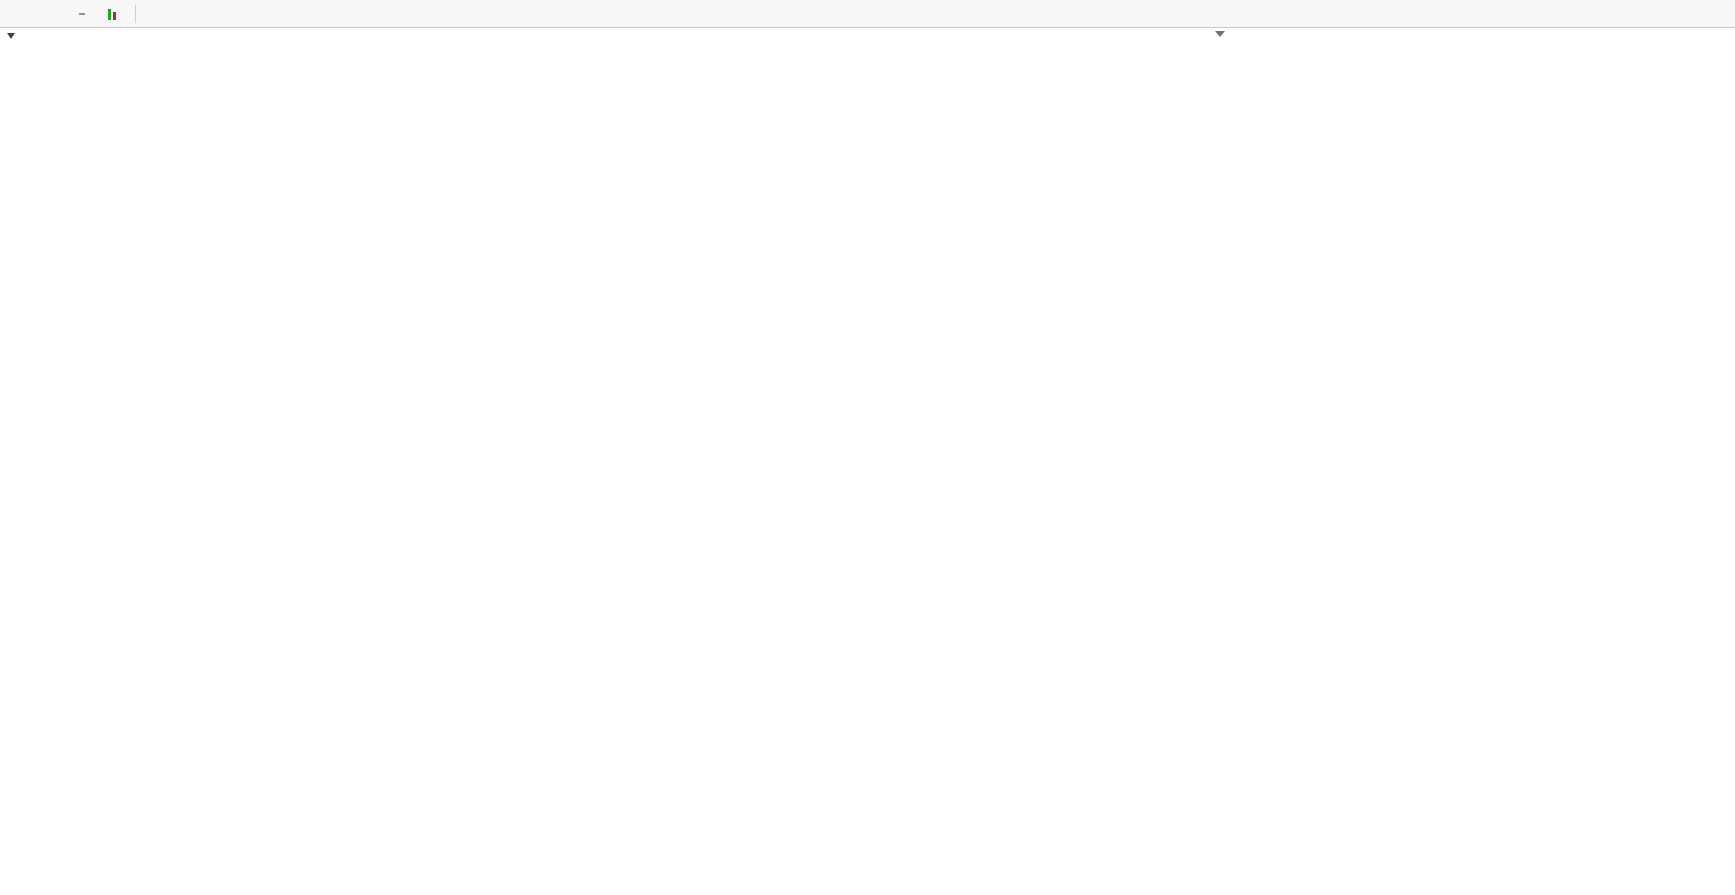  Describe the element at coordinates (135, 13) in the screenshot. I see `toolbar-separator` at that location.